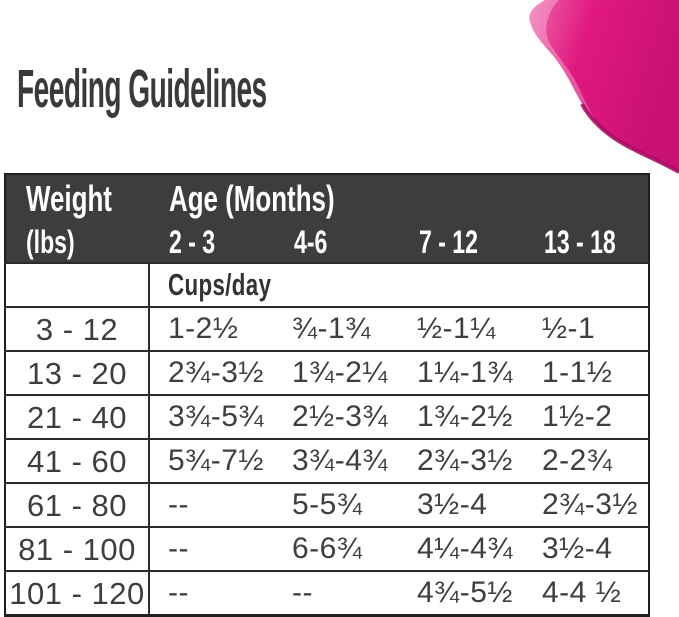 Image resolution: width=679 pixels, height=617 pixels. I want to click on page-title: Feeding Guidelines, so click(142, 89).